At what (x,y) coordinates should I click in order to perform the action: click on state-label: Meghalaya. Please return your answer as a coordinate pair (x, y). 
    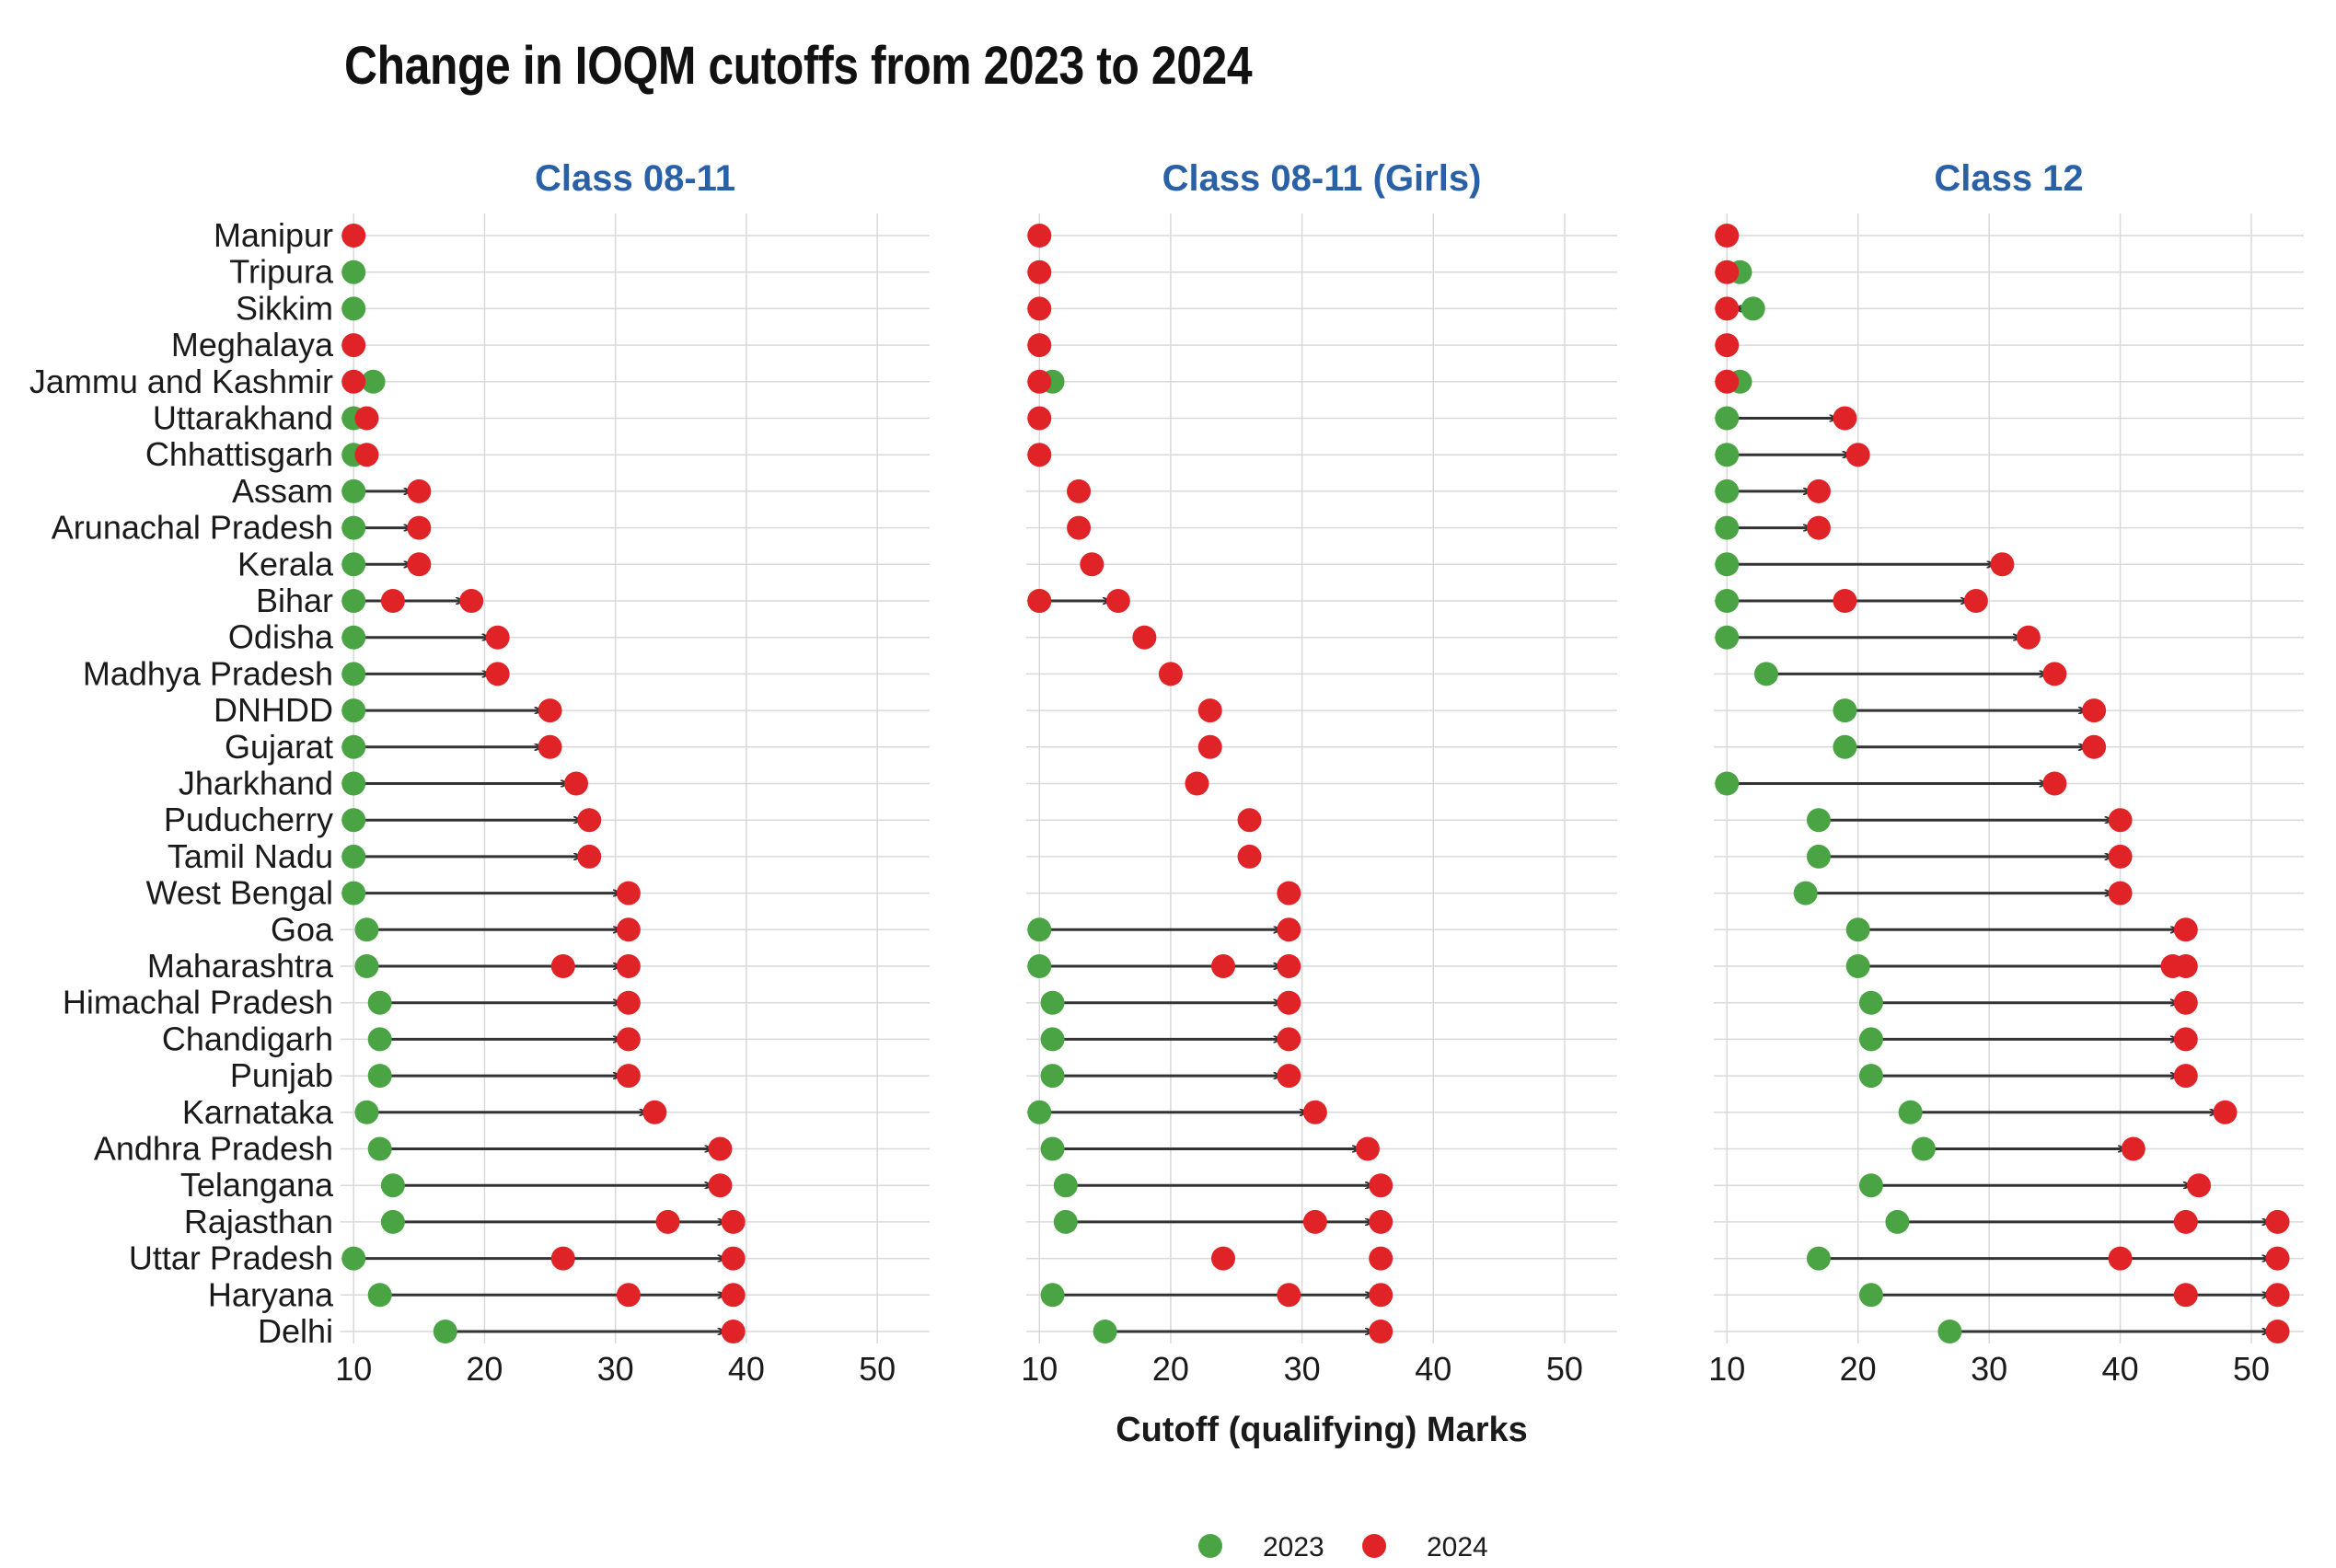
    Looking at the image, I should click on (253, 344).